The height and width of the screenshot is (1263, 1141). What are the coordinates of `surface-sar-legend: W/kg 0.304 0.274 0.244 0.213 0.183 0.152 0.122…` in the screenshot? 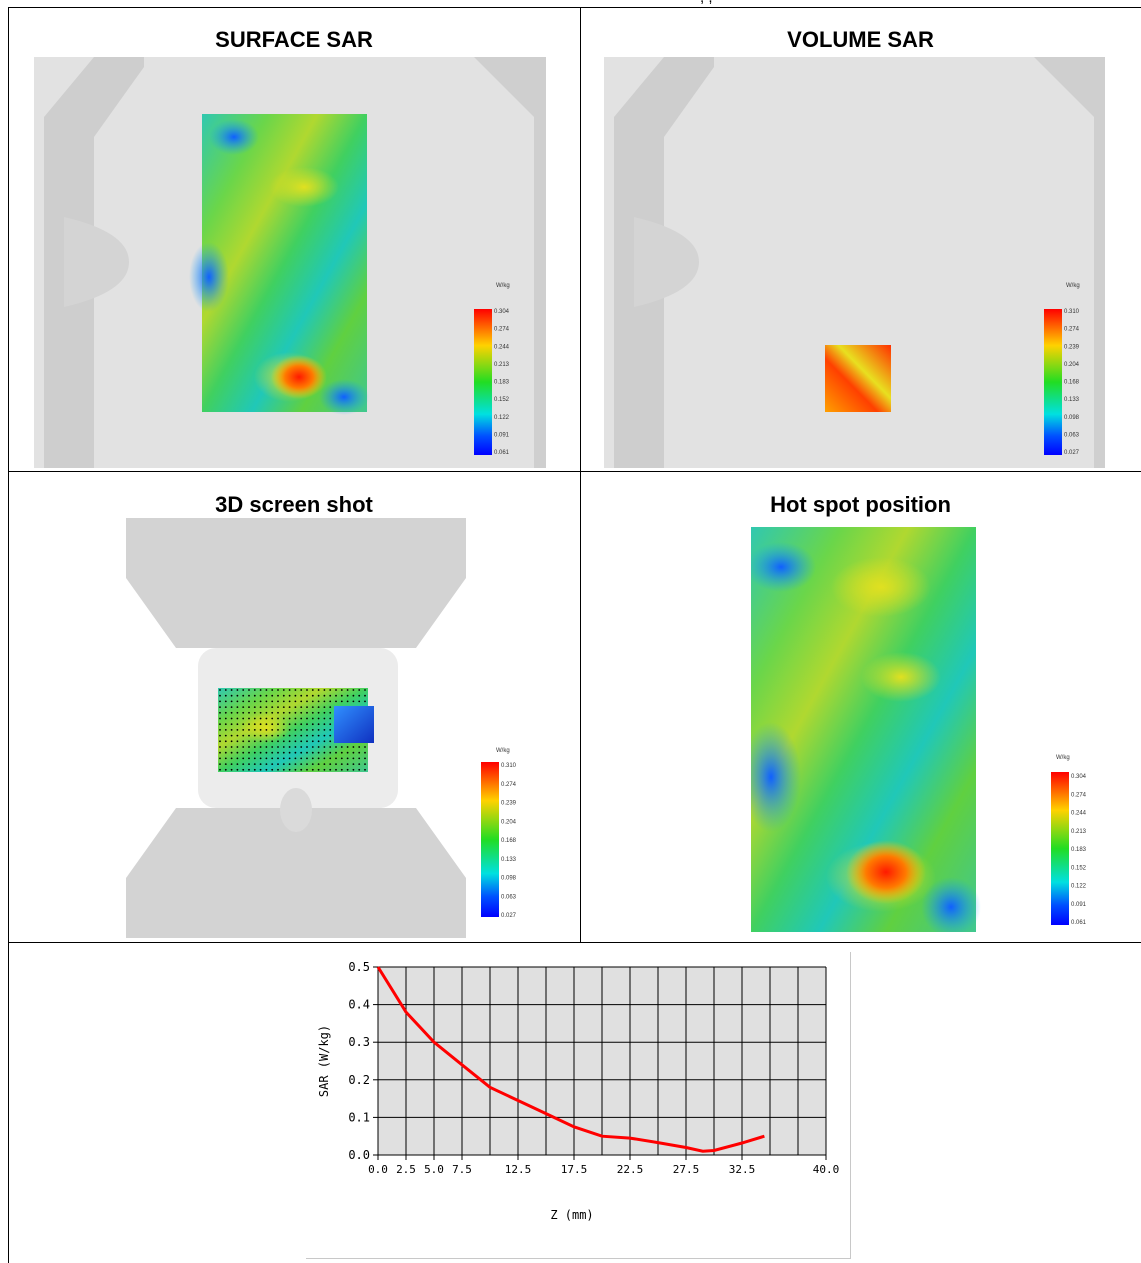 It's located at (492, 369).